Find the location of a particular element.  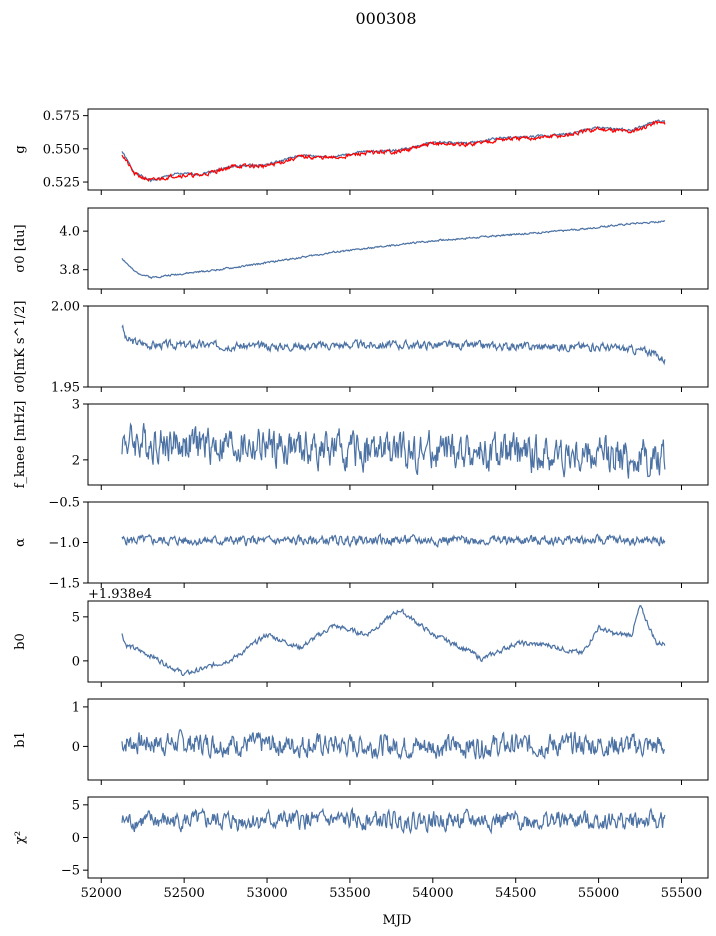

y-tick-label: 1 is located at coordinates (76, 707).